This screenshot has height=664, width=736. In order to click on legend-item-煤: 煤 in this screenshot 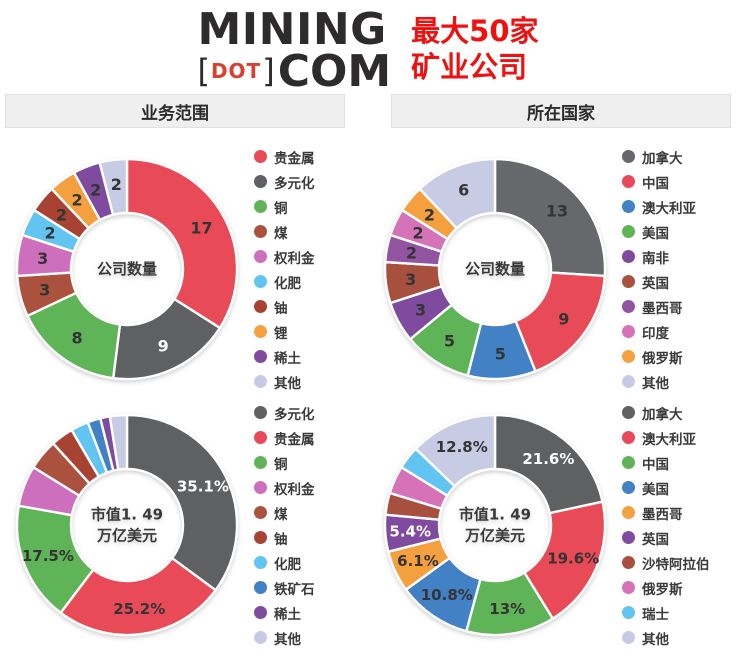, I will do `click(284, 232)`.